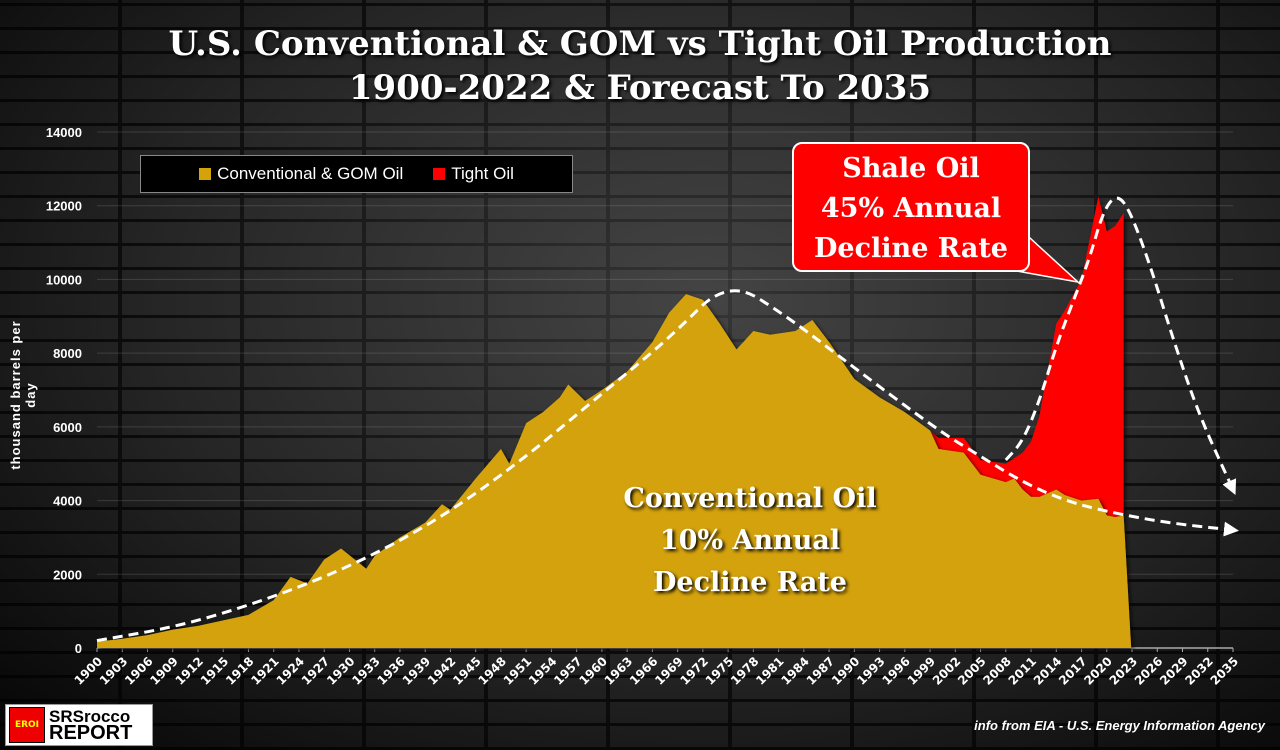  What do you see at coordinates (467, 671) in the screenshot?
I see `x-tick-label: 1945` at bounding box center [467, 671].